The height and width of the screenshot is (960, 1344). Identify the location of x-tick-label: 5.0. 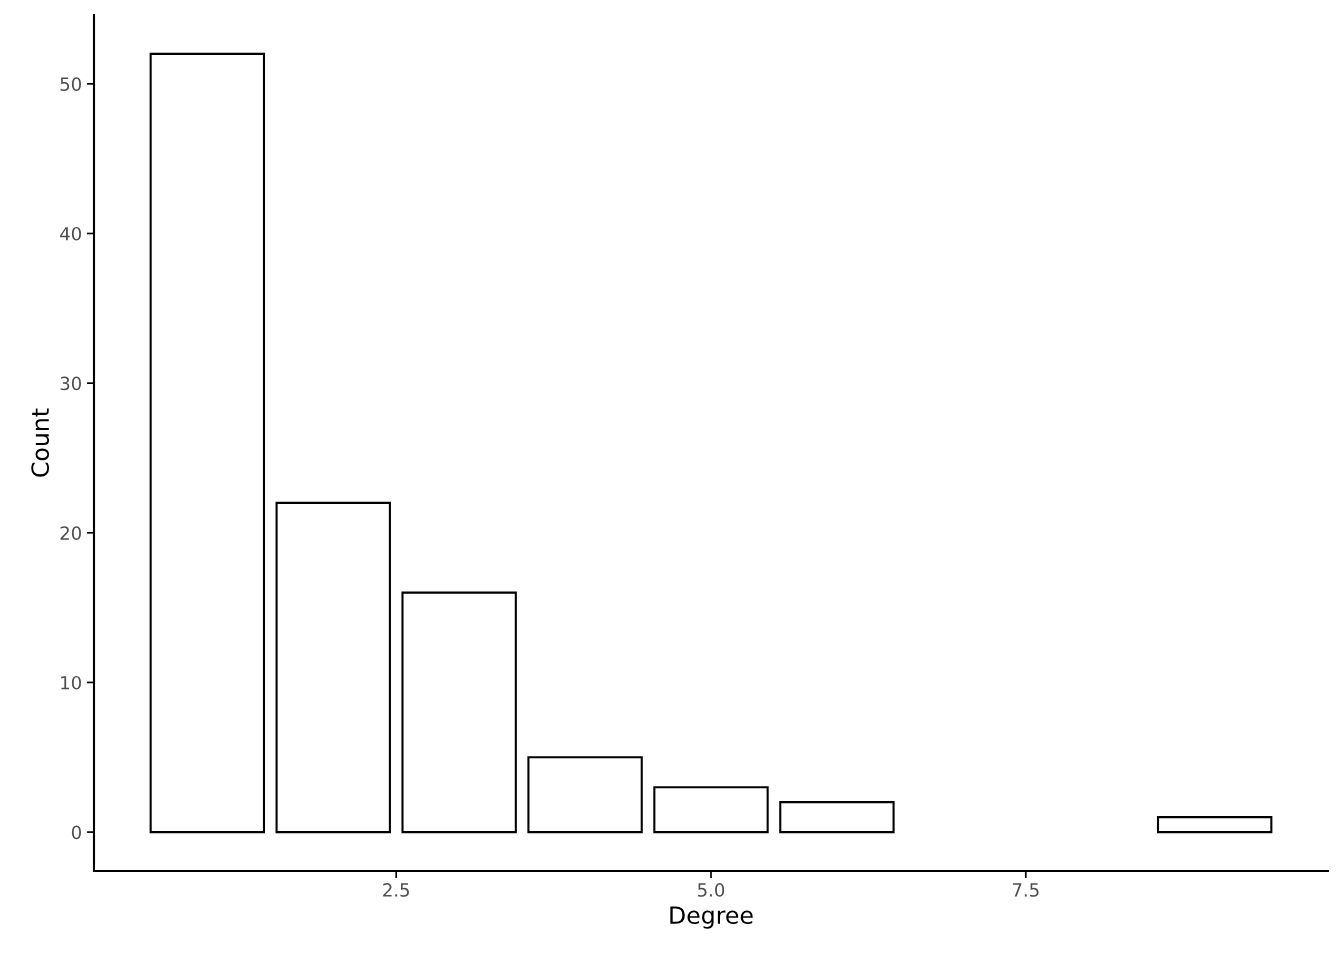
(711, 890).